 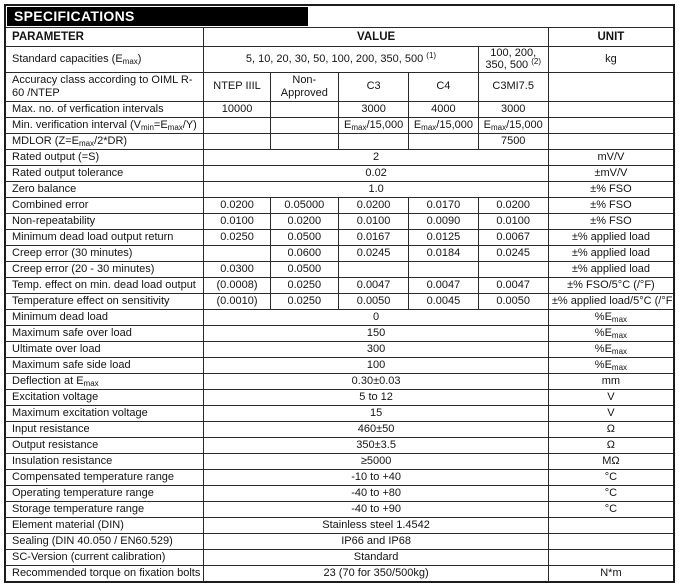 I want to click on table-row: Zero balance 1.0 ±% FSO, so click(x=339, y=189).